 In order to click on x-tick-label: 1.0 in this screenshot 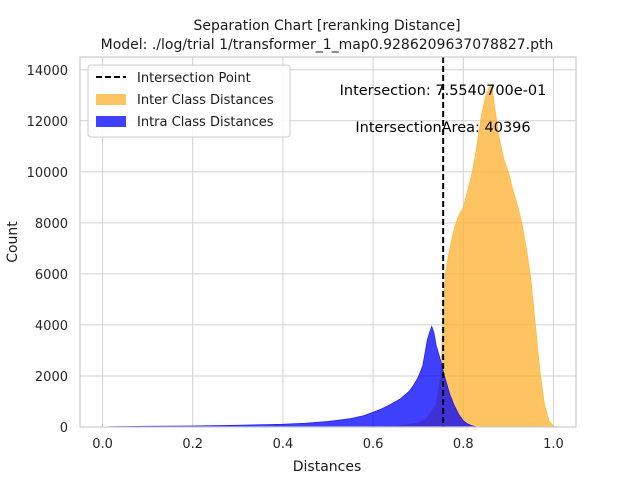, I will do `click(553, 444)`.